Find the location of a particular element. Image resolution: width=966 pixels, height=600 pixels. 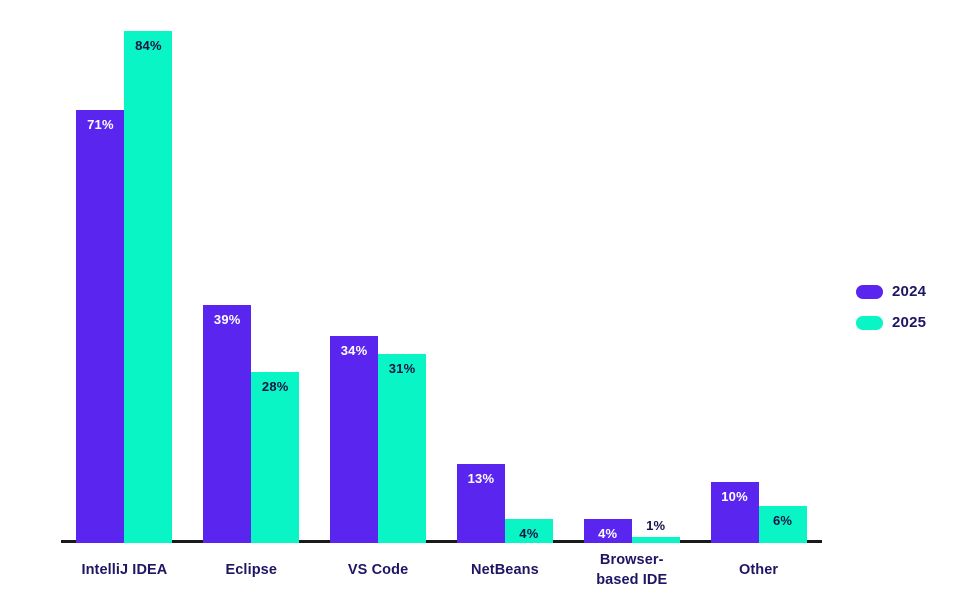

bar-group: 13% 4% is located at coordinates (504, 271).